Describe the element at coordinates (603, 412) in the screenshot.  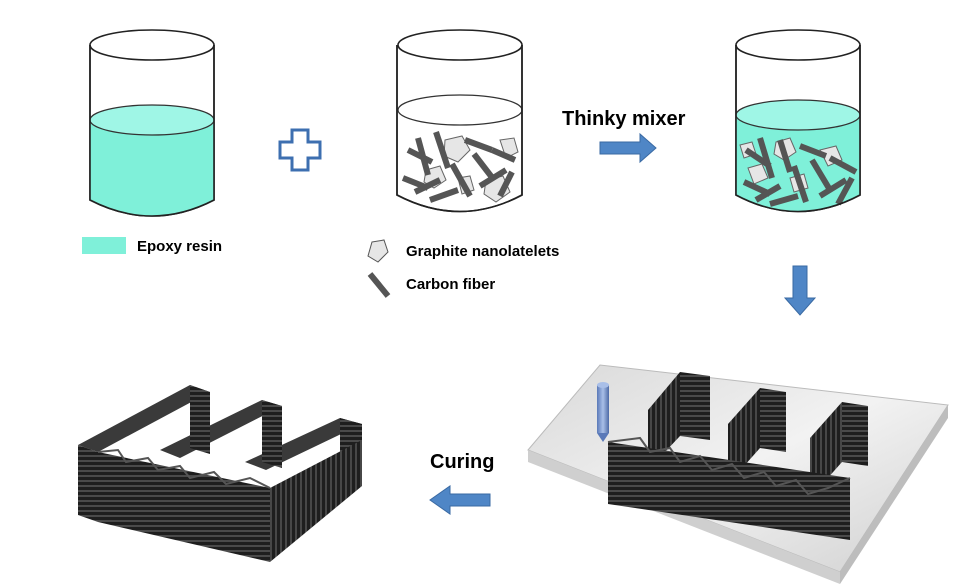
I see `nozzle-icon` at that location.